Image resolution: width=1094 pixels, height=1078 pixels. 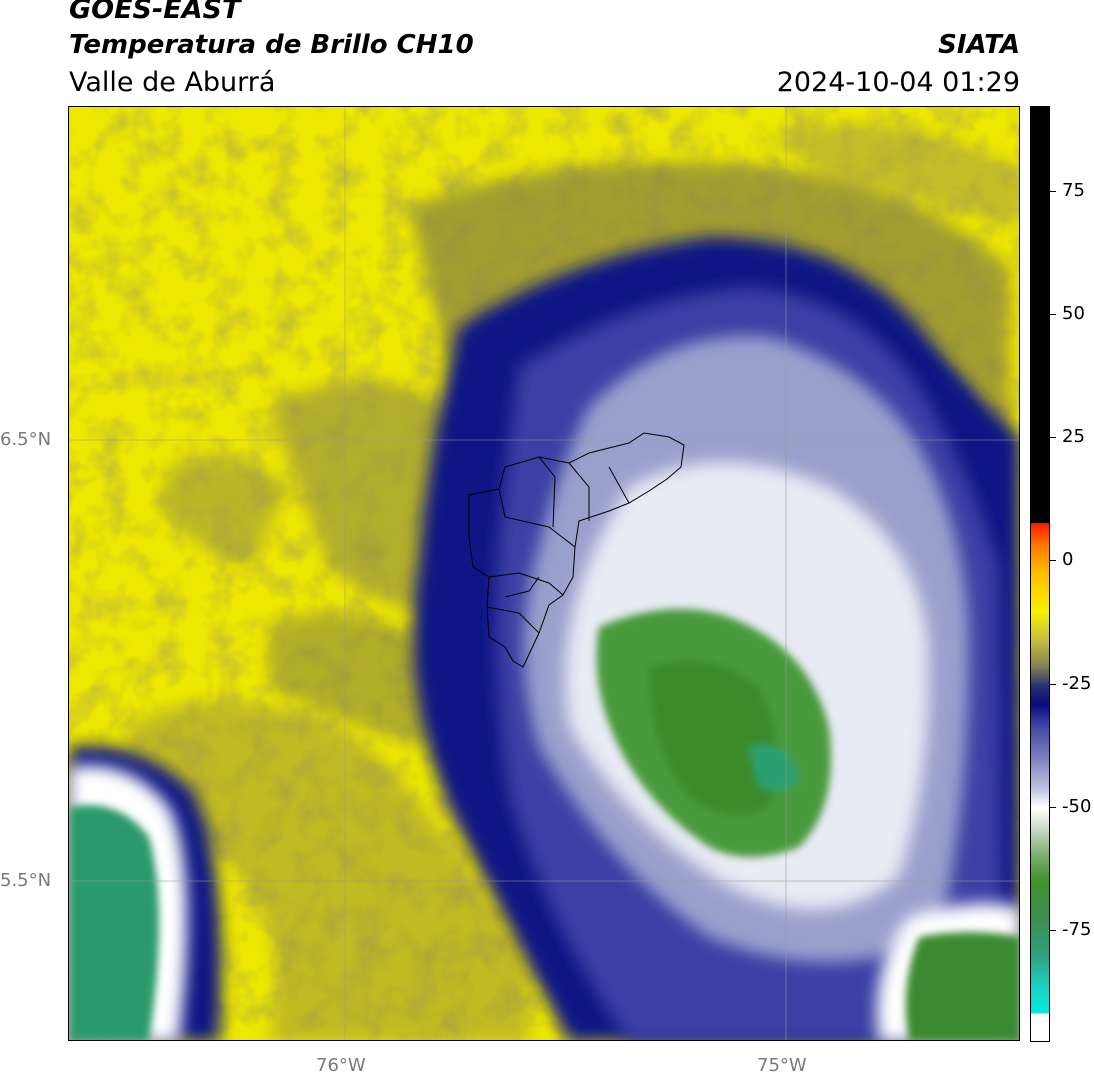 I want to click on latitude-label-6-5n: 6.5°N, so click(x=26, y=439).